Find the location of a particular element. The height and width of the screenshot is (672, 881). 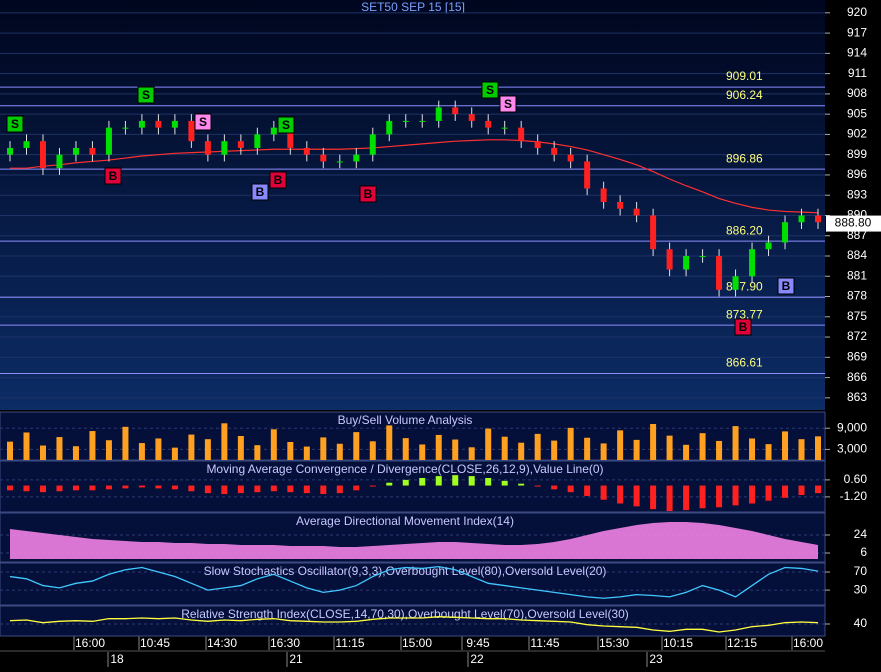

y-tick-label: 863 is located at coordinates (857, 397).